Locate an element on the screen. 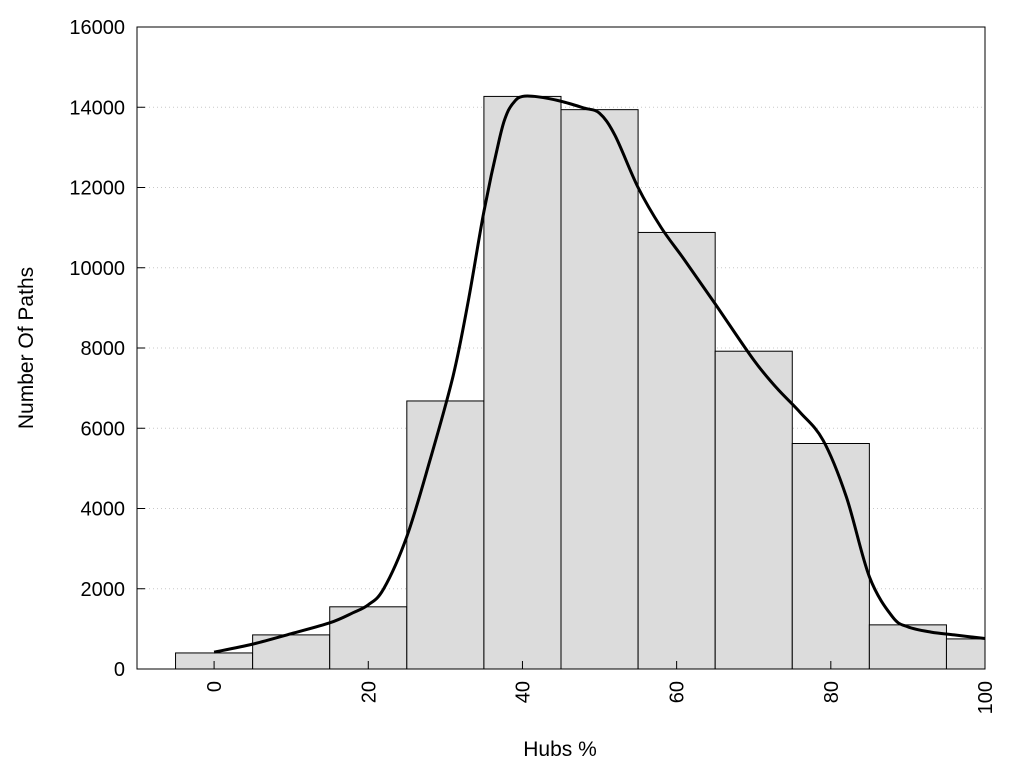 The image size is (1024, 768). y-tick-label: 4000 is located at coordinates (103, 510).